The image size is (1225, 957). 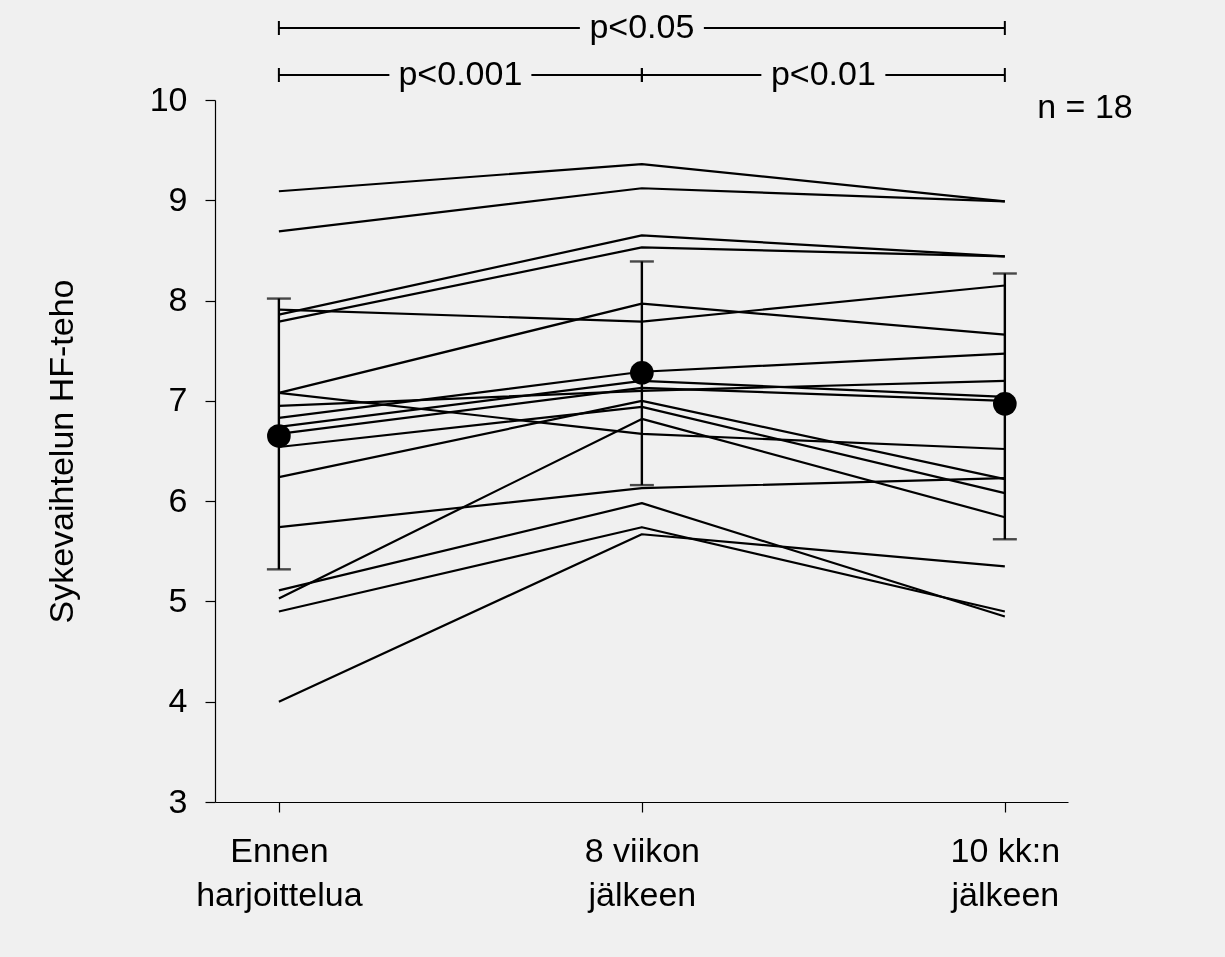 I want to click on y-tick-label: 8, so click(x=178, y=299).